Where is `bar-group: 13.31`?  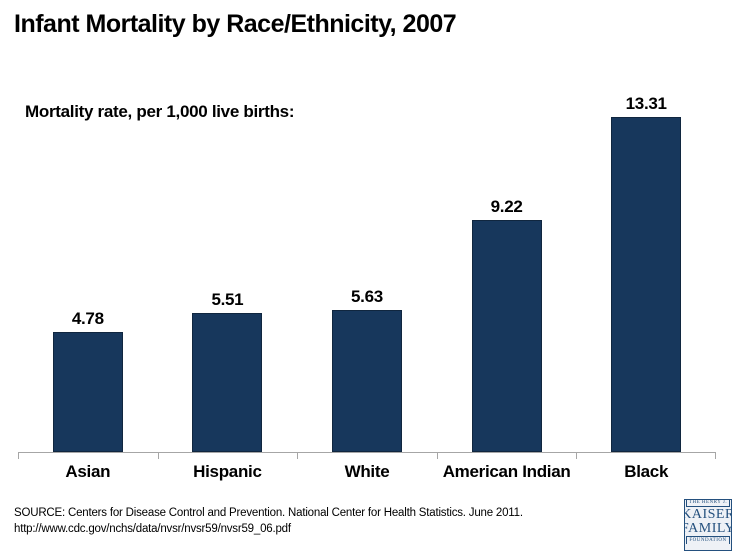
bar-group: 13.31 is located at coordinates (646, 273).